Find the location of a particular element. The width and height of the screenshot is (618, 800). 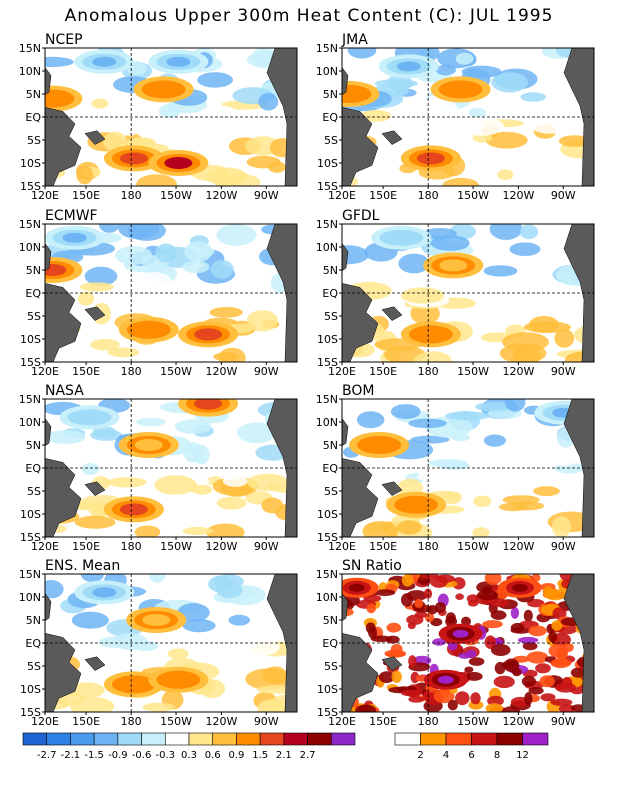

panel-label: ENS. Mean is located at coordinates (82, 566).